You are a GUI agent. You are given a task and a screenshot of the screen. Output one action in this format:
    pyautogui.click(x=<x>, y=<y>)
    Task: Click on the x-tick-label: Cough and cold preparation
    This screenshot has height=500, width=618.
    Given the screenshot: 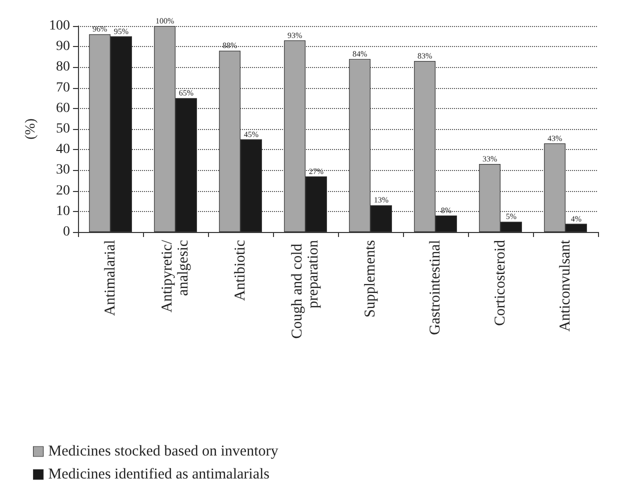 What is the action you would take?
    pyautogui.click(x=306, y=289)
    